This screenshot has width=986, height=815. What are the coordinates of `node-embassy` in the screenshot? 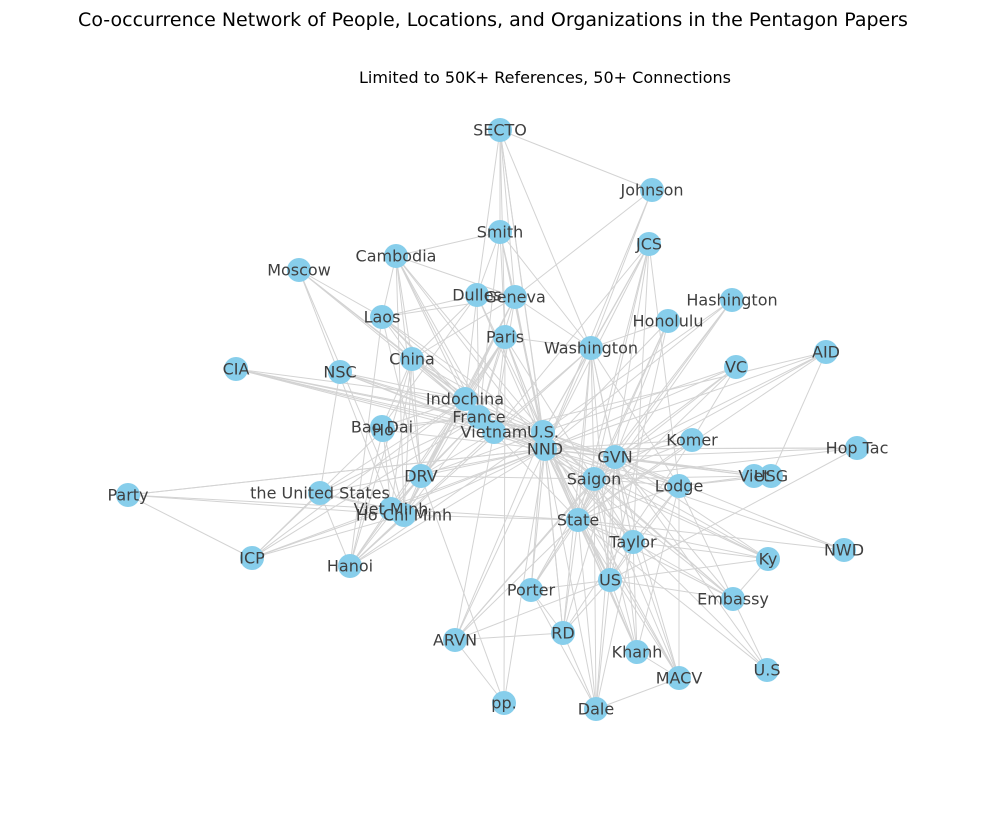 It's located at (733, 599).